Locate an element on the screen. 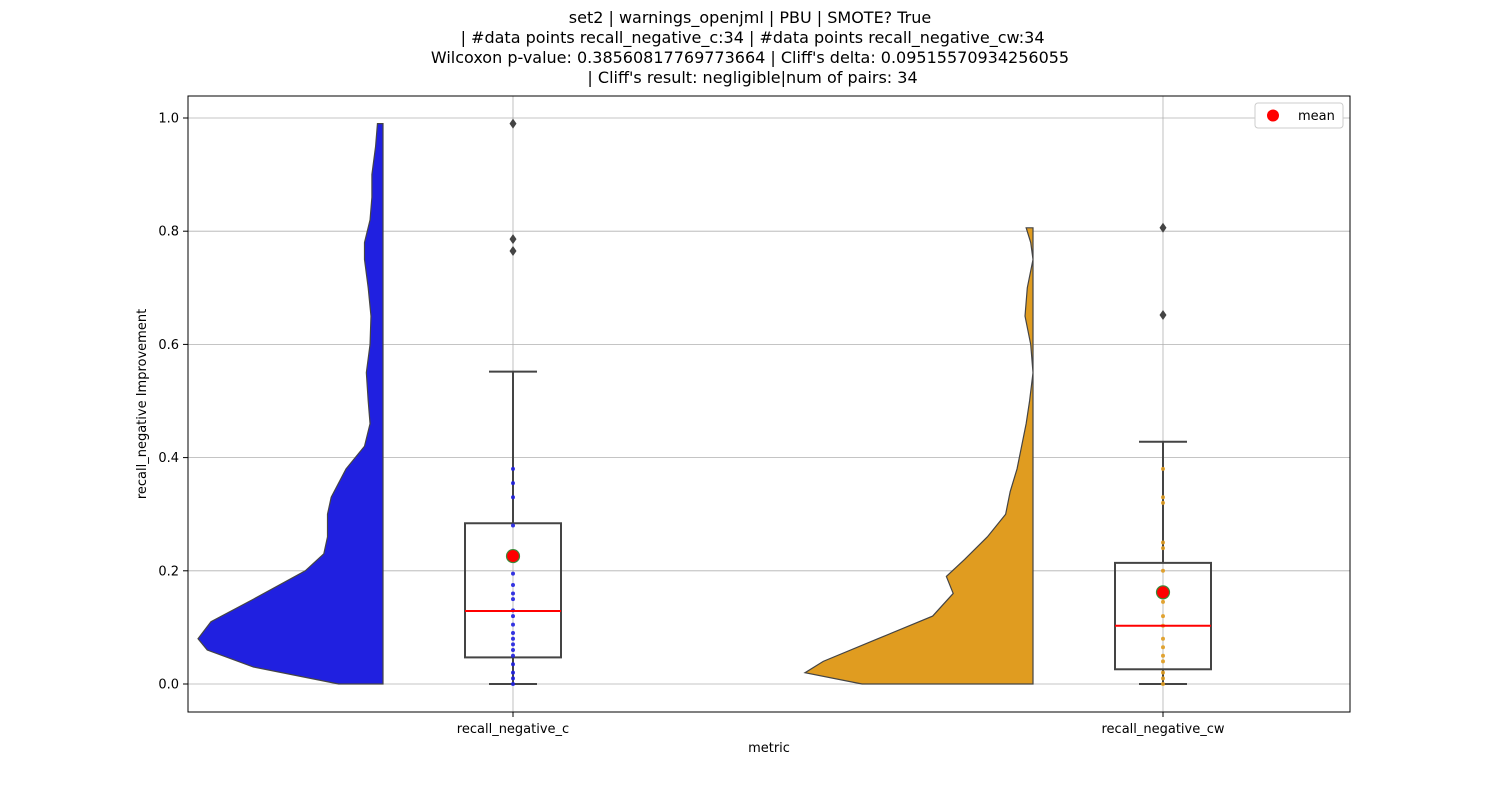 The image size is (1500, 800). y-tick-label: 0.6 is located at coordinates (168, 345).